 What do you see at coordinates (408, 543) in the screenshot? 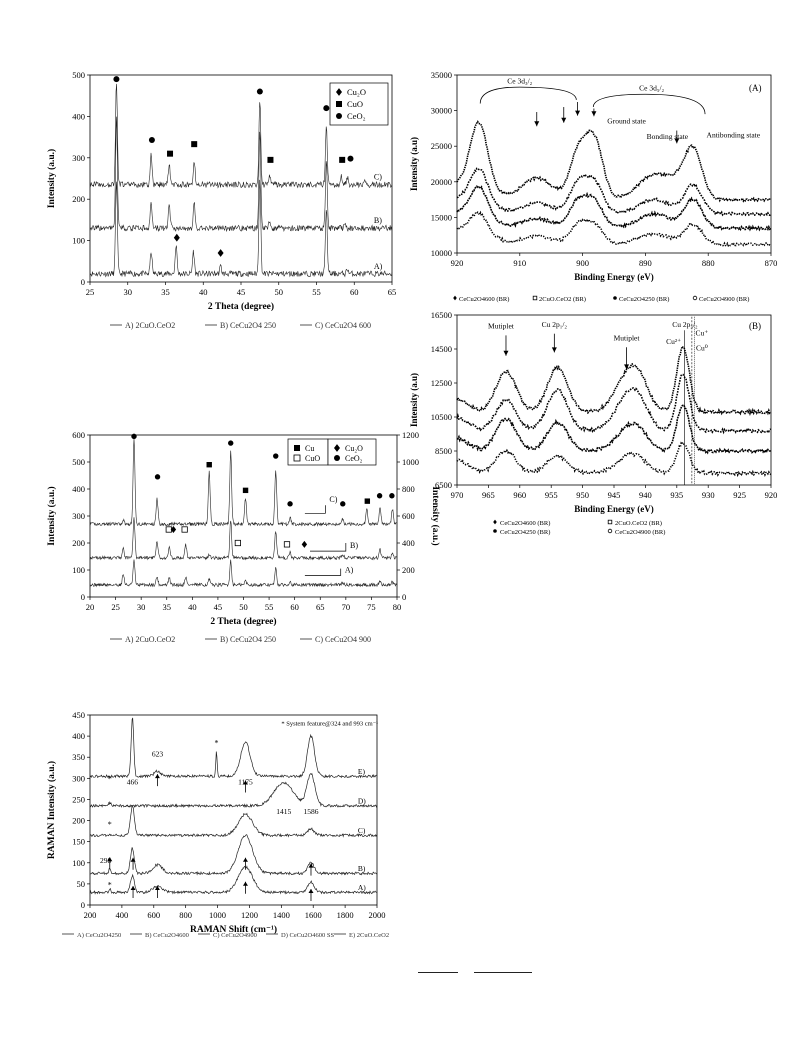
I see `y-right-tick-label: 400` at bounding box center [408, 543].